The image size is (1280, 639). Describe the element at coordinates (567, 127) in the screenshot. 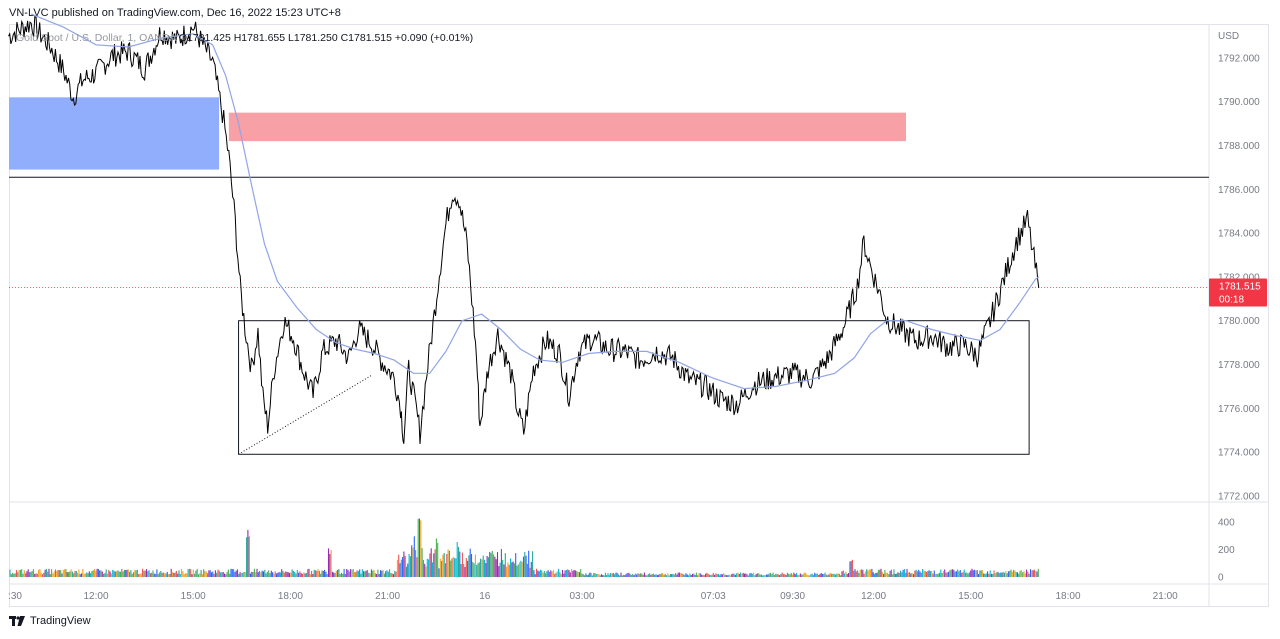

I see `red-zone` at that location.